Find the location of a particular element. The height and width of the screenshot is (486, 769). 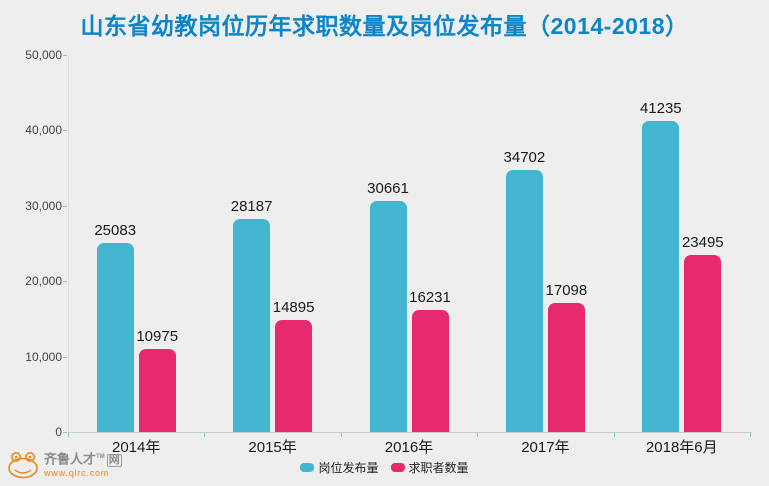

x-category-label: 2015年 is located at coordinates (272, 447).